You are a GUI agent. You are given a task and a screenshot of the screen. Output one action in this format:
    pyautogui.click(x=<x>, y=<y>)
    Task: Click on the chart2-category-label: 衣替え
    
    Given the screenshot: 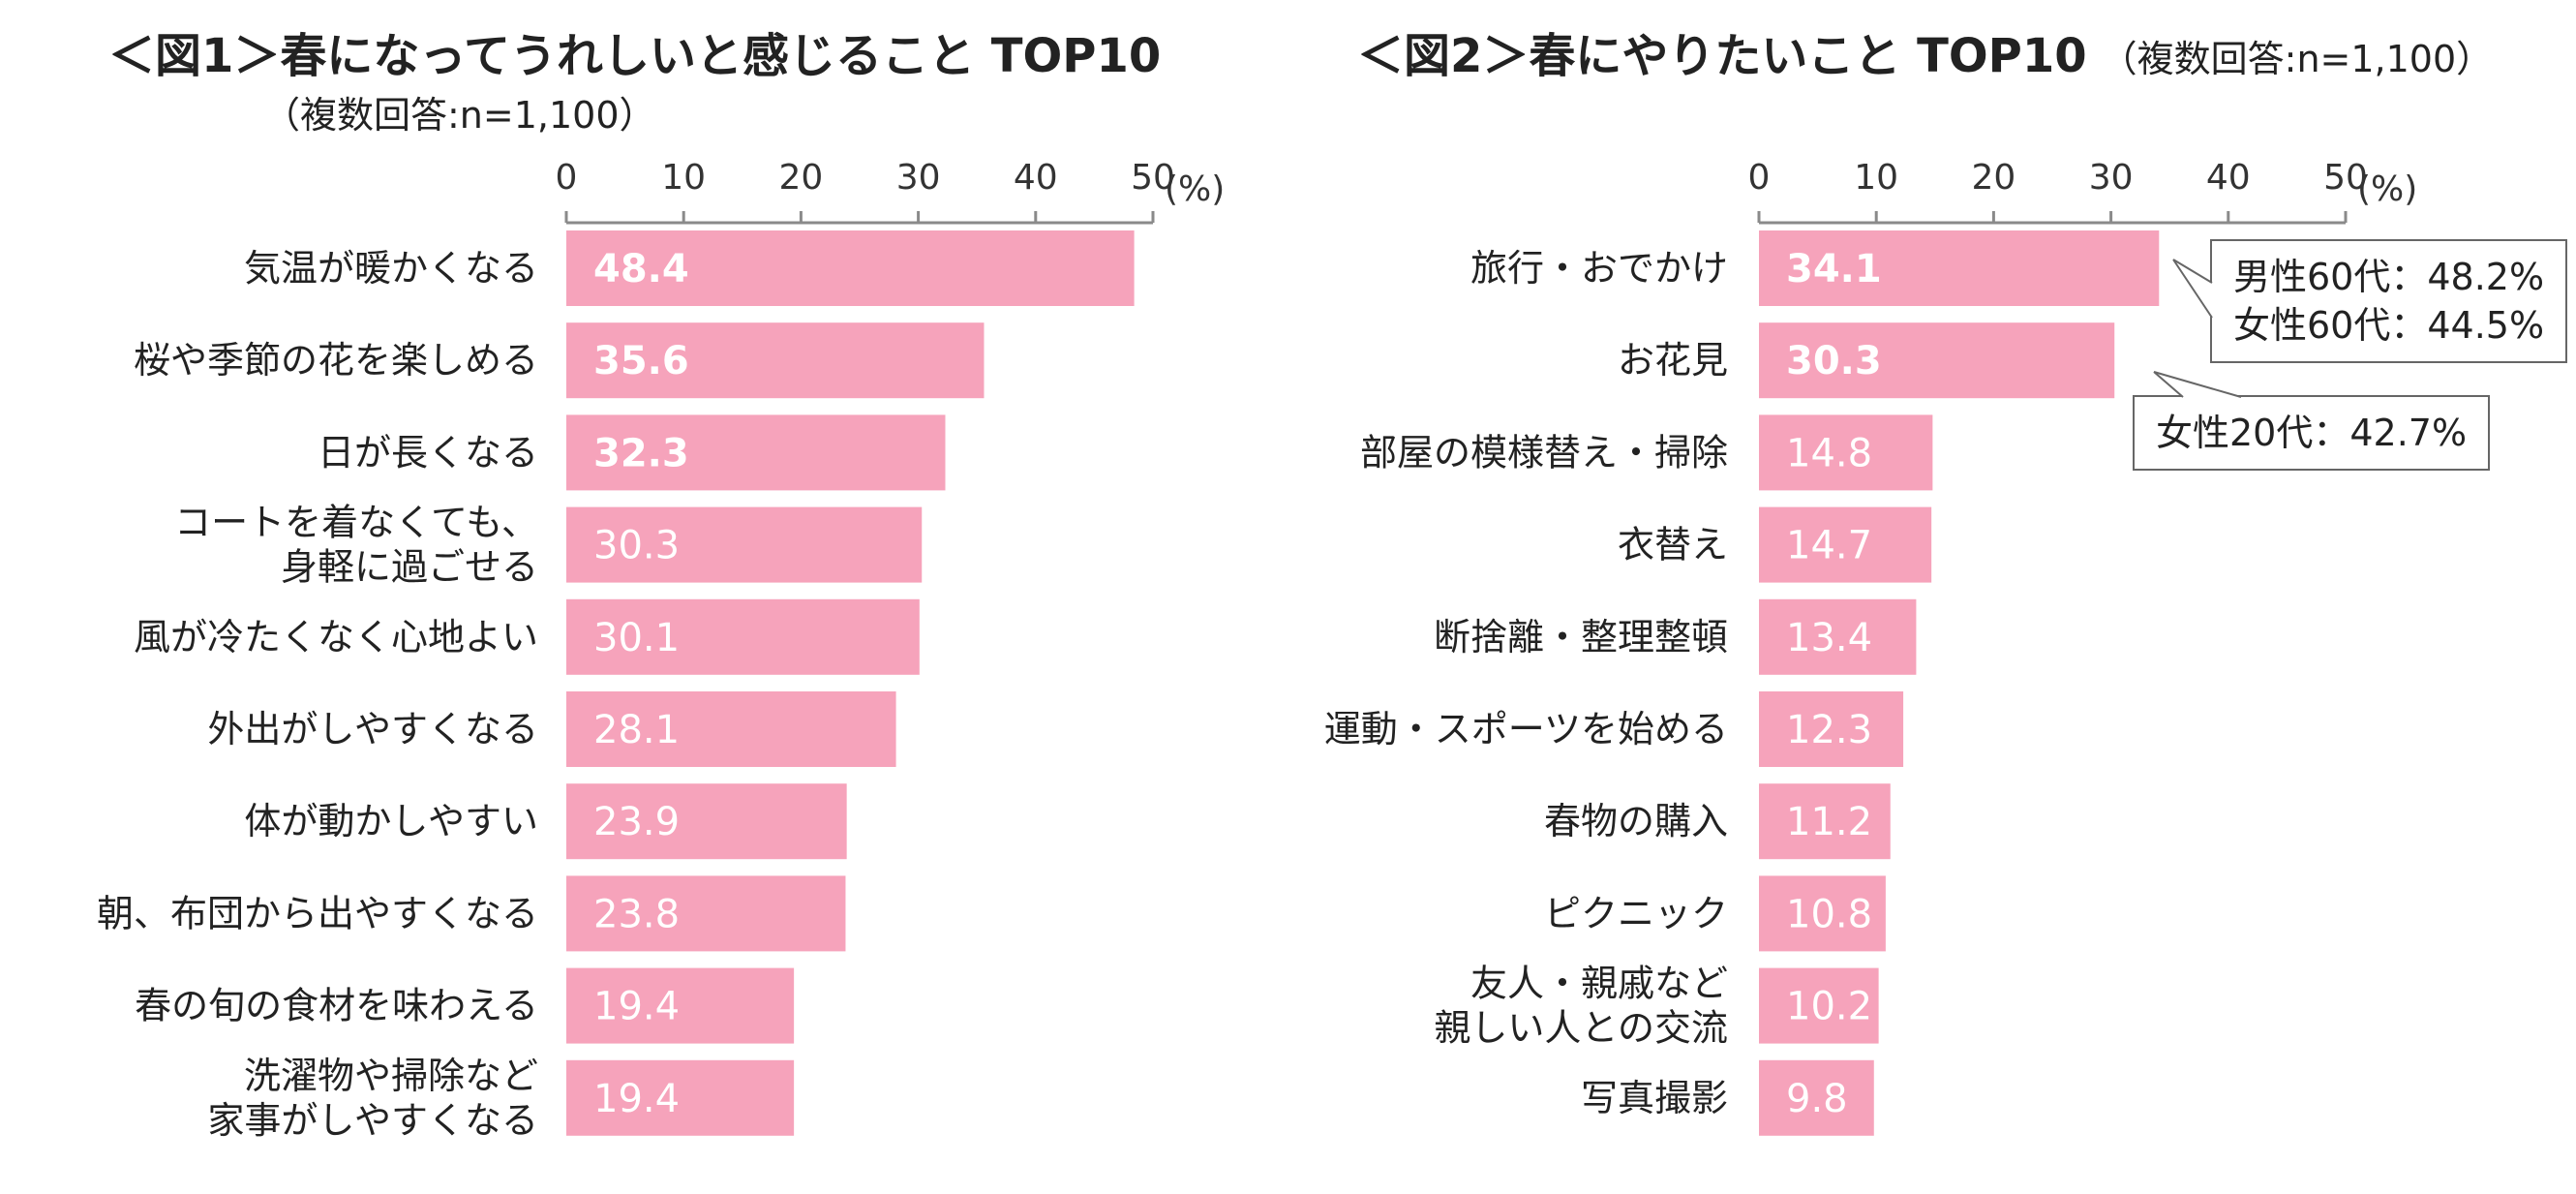 What is the action you would take?
    pyautogui.click(x=1673, y=545)
    